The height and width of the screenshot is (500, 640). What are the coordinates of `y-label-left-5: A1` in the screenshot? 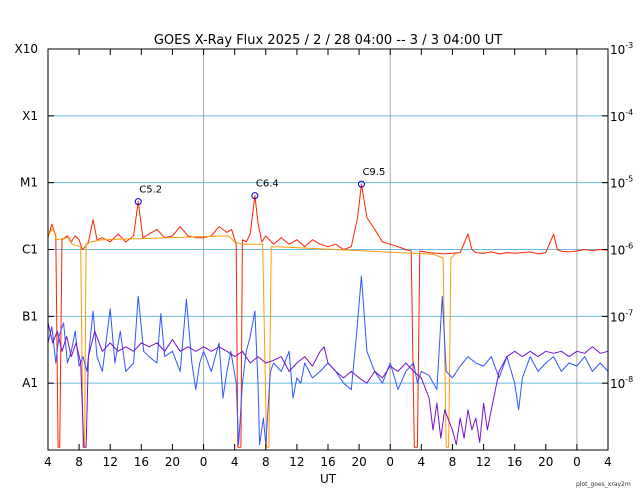 It's located at (30, 383).